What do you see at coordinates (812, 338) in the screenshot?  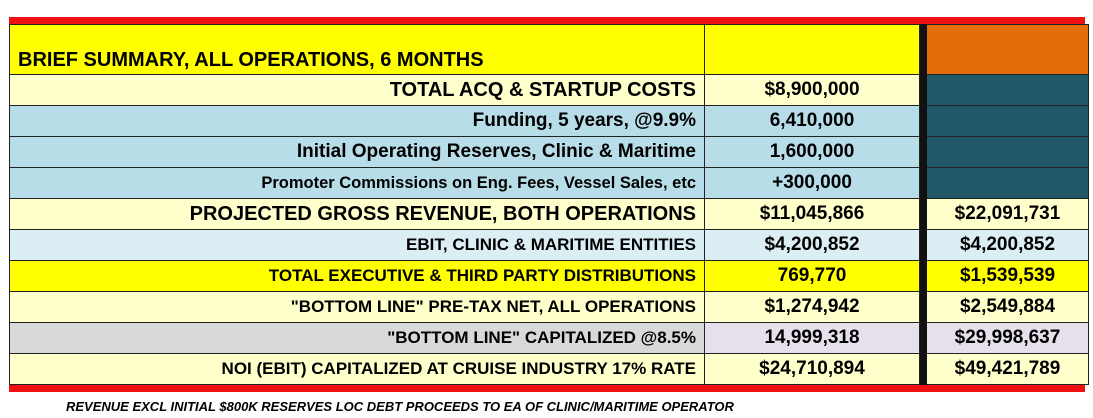 I see `row-value: 14,999,318` at bounding box center [812, 338].